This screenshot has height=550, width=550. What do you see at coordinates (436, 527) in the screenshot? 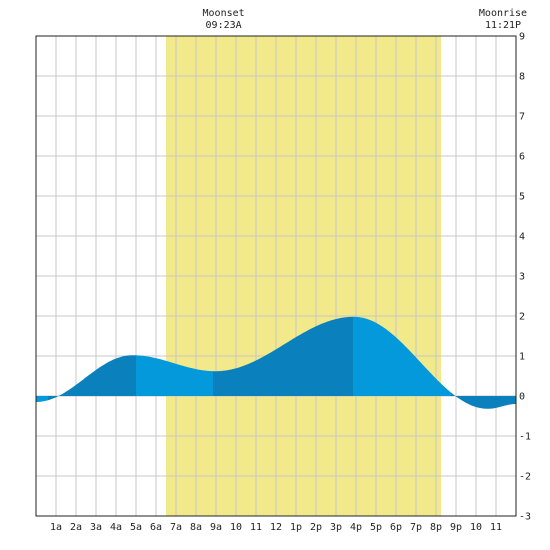
I see `x-tick-label: 8p` at bounding box center [436, 527].